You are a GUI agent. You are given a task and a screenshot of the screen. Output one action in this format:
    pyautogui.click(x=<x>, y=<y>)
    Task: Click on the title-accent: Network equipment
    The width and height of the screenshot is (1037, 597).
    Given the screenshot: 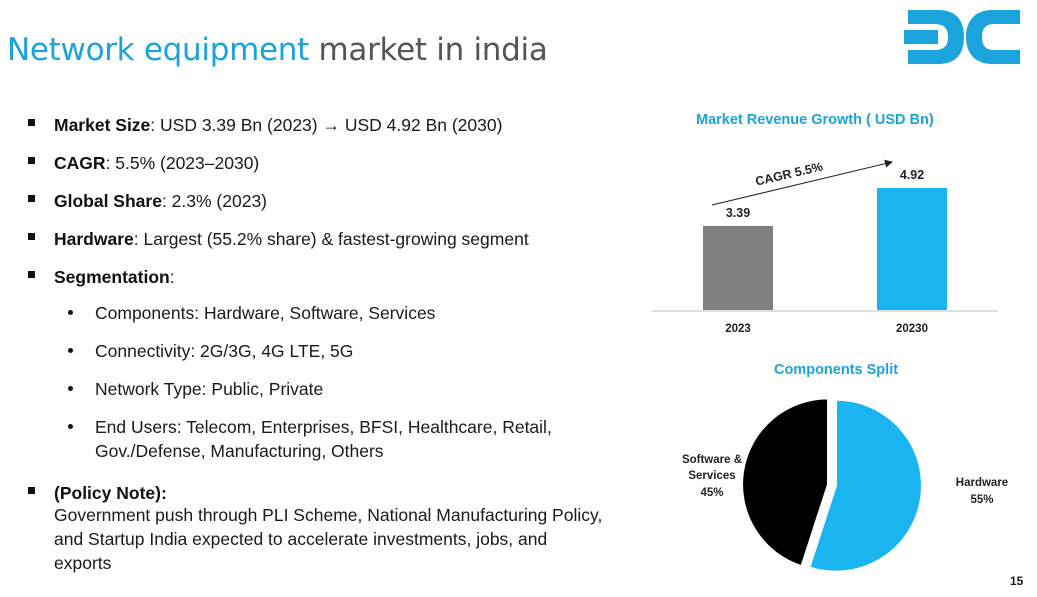 What is the action you would take?
    pyautogui.click(x=158, y=50)
    